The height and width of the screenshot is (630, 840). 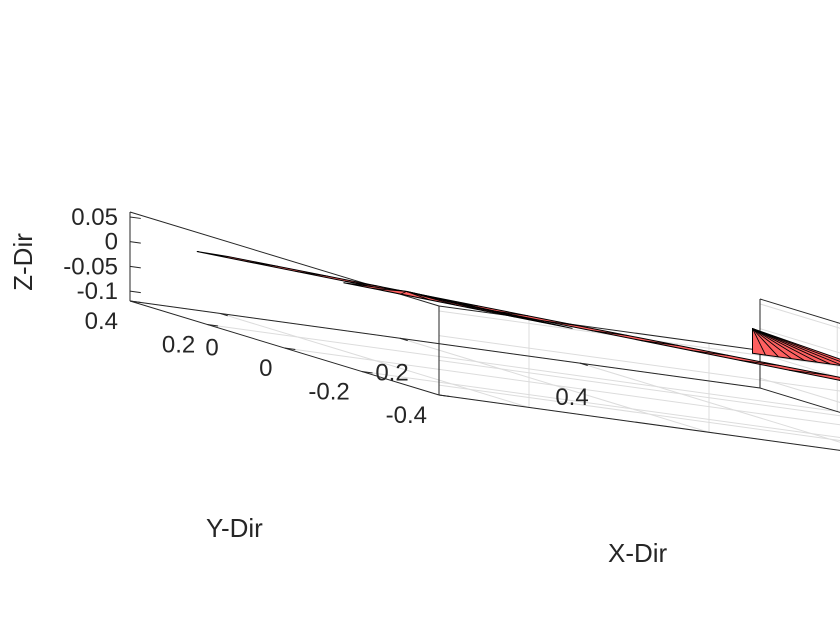 I want to click on y-tick-label: 0.4, so click(x=101, y=321).